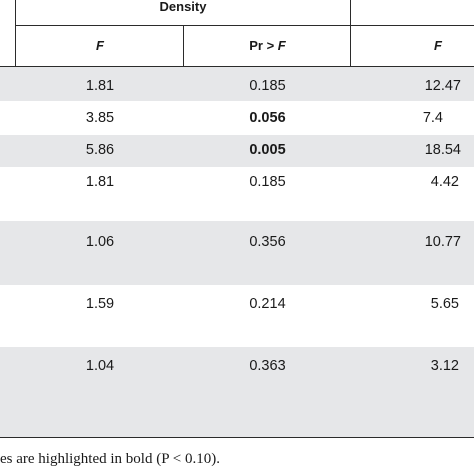 Image resolution: width=474 pixels, height=474 pixels. What do you see at coordinates (183, 7) in the screenshot?
I see `density-group-header: Density` at bounding box center [183, 7].